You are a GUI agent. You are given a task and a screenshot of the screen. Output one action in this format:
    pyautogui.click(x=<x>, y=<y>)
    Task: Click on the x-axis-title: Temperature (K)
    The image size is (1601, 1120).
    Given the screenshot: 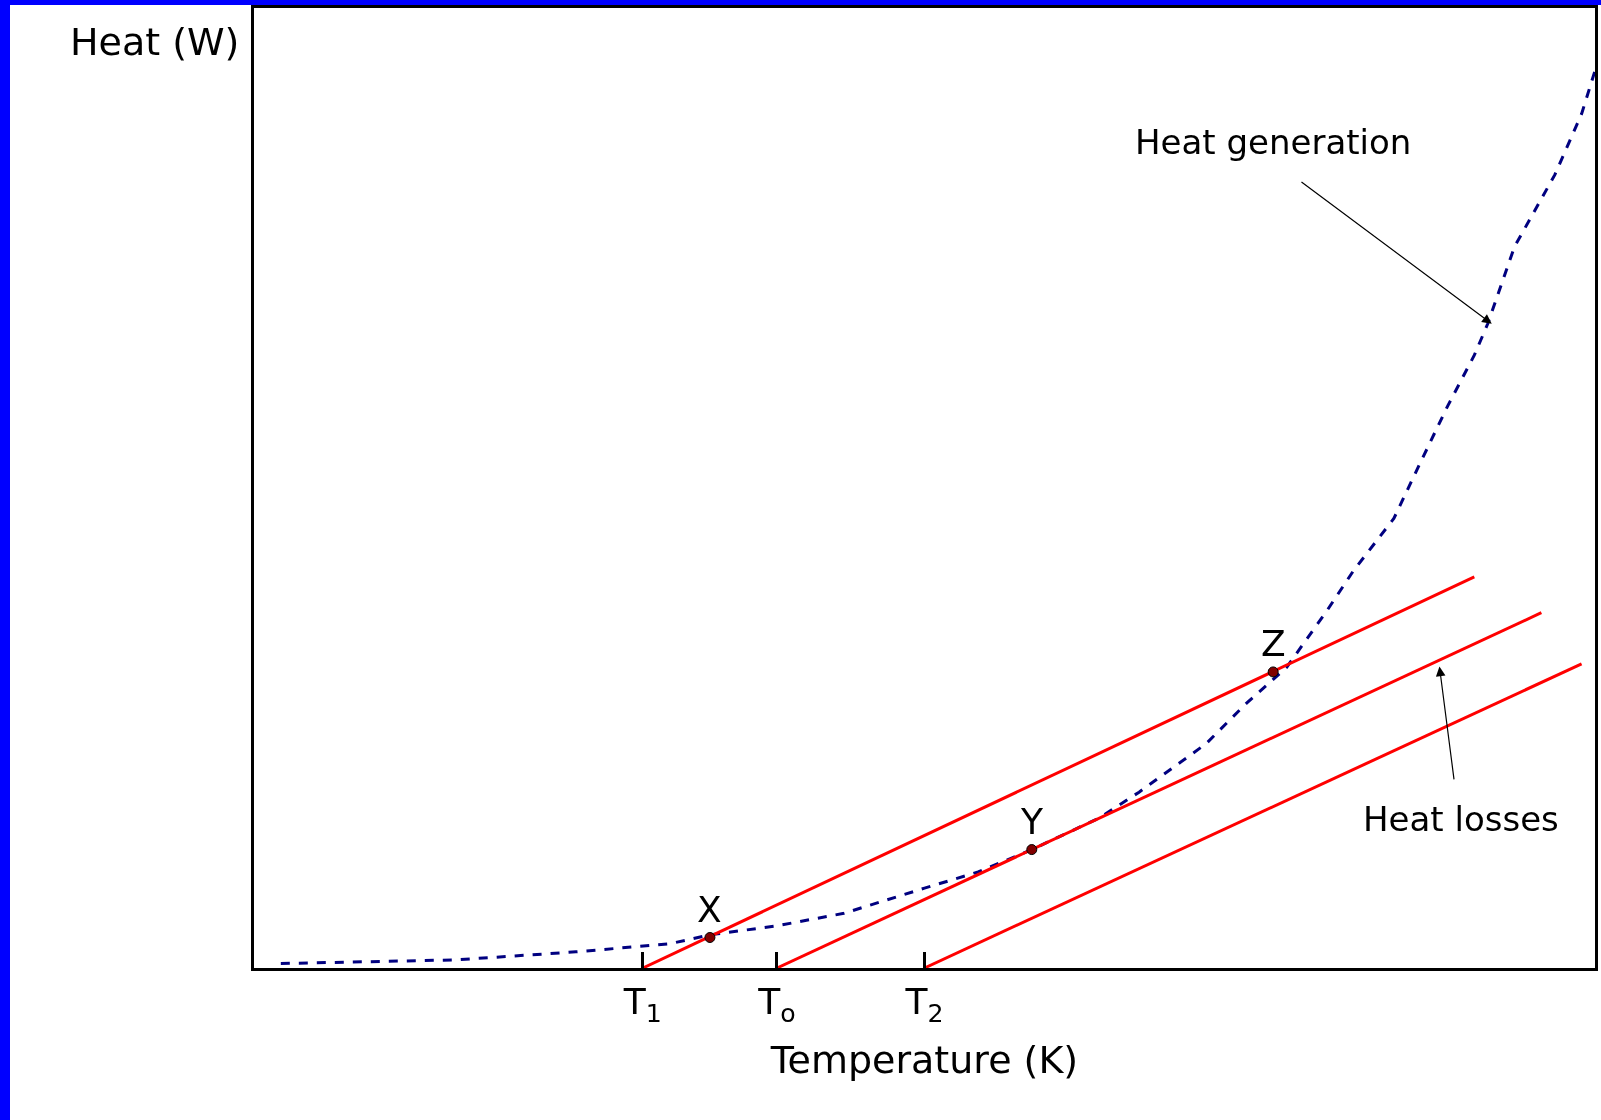 What is the action you would take?
    pyautogui.click(x=924, y=1059)
    